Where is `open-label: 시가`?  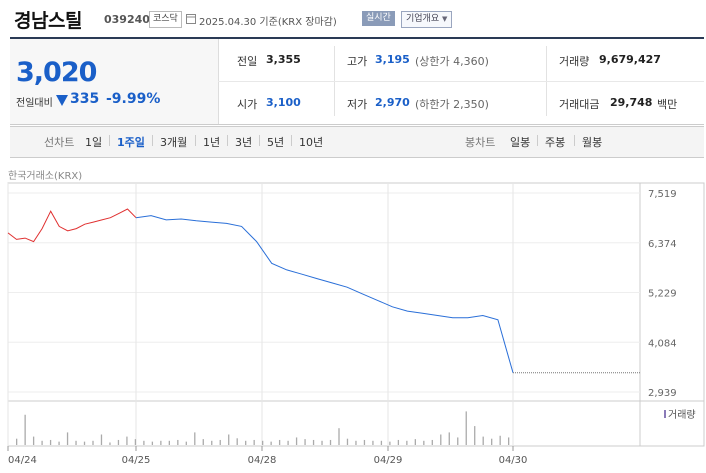 open-label: 시가 is located at coordinates (247, 104).